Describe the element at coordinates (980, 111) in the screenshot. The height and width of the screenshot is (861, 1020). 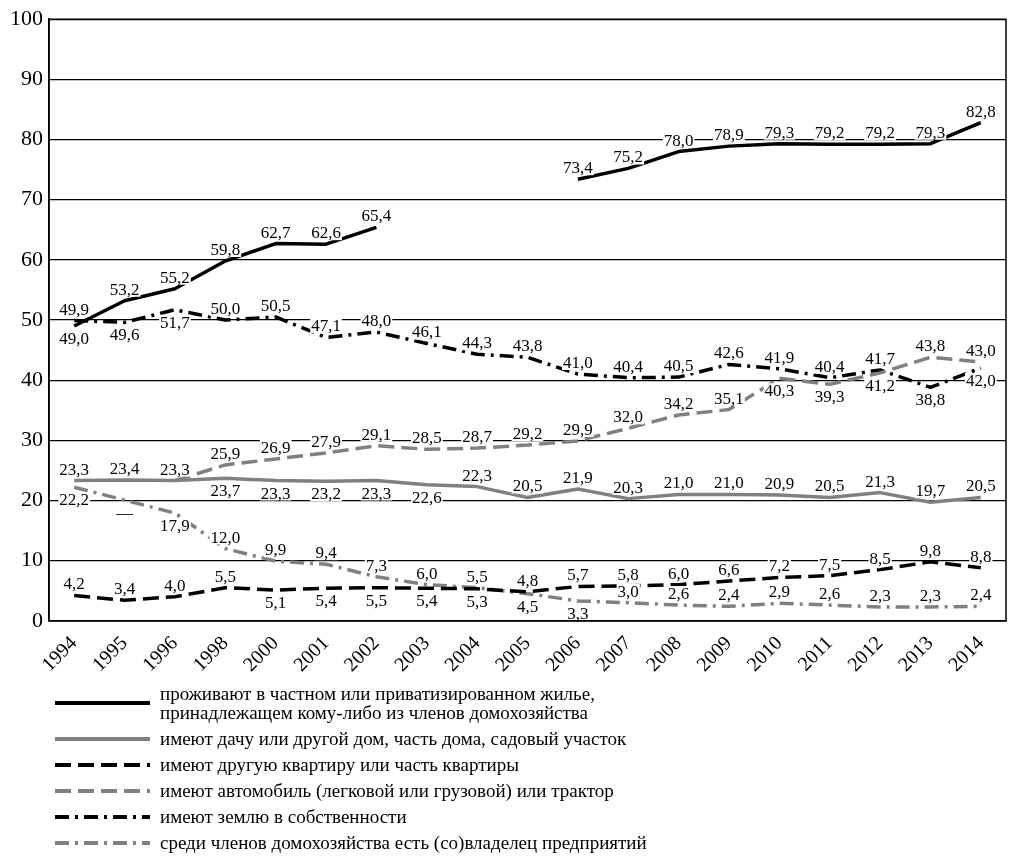
I see `data-label: 82,8` at that location.